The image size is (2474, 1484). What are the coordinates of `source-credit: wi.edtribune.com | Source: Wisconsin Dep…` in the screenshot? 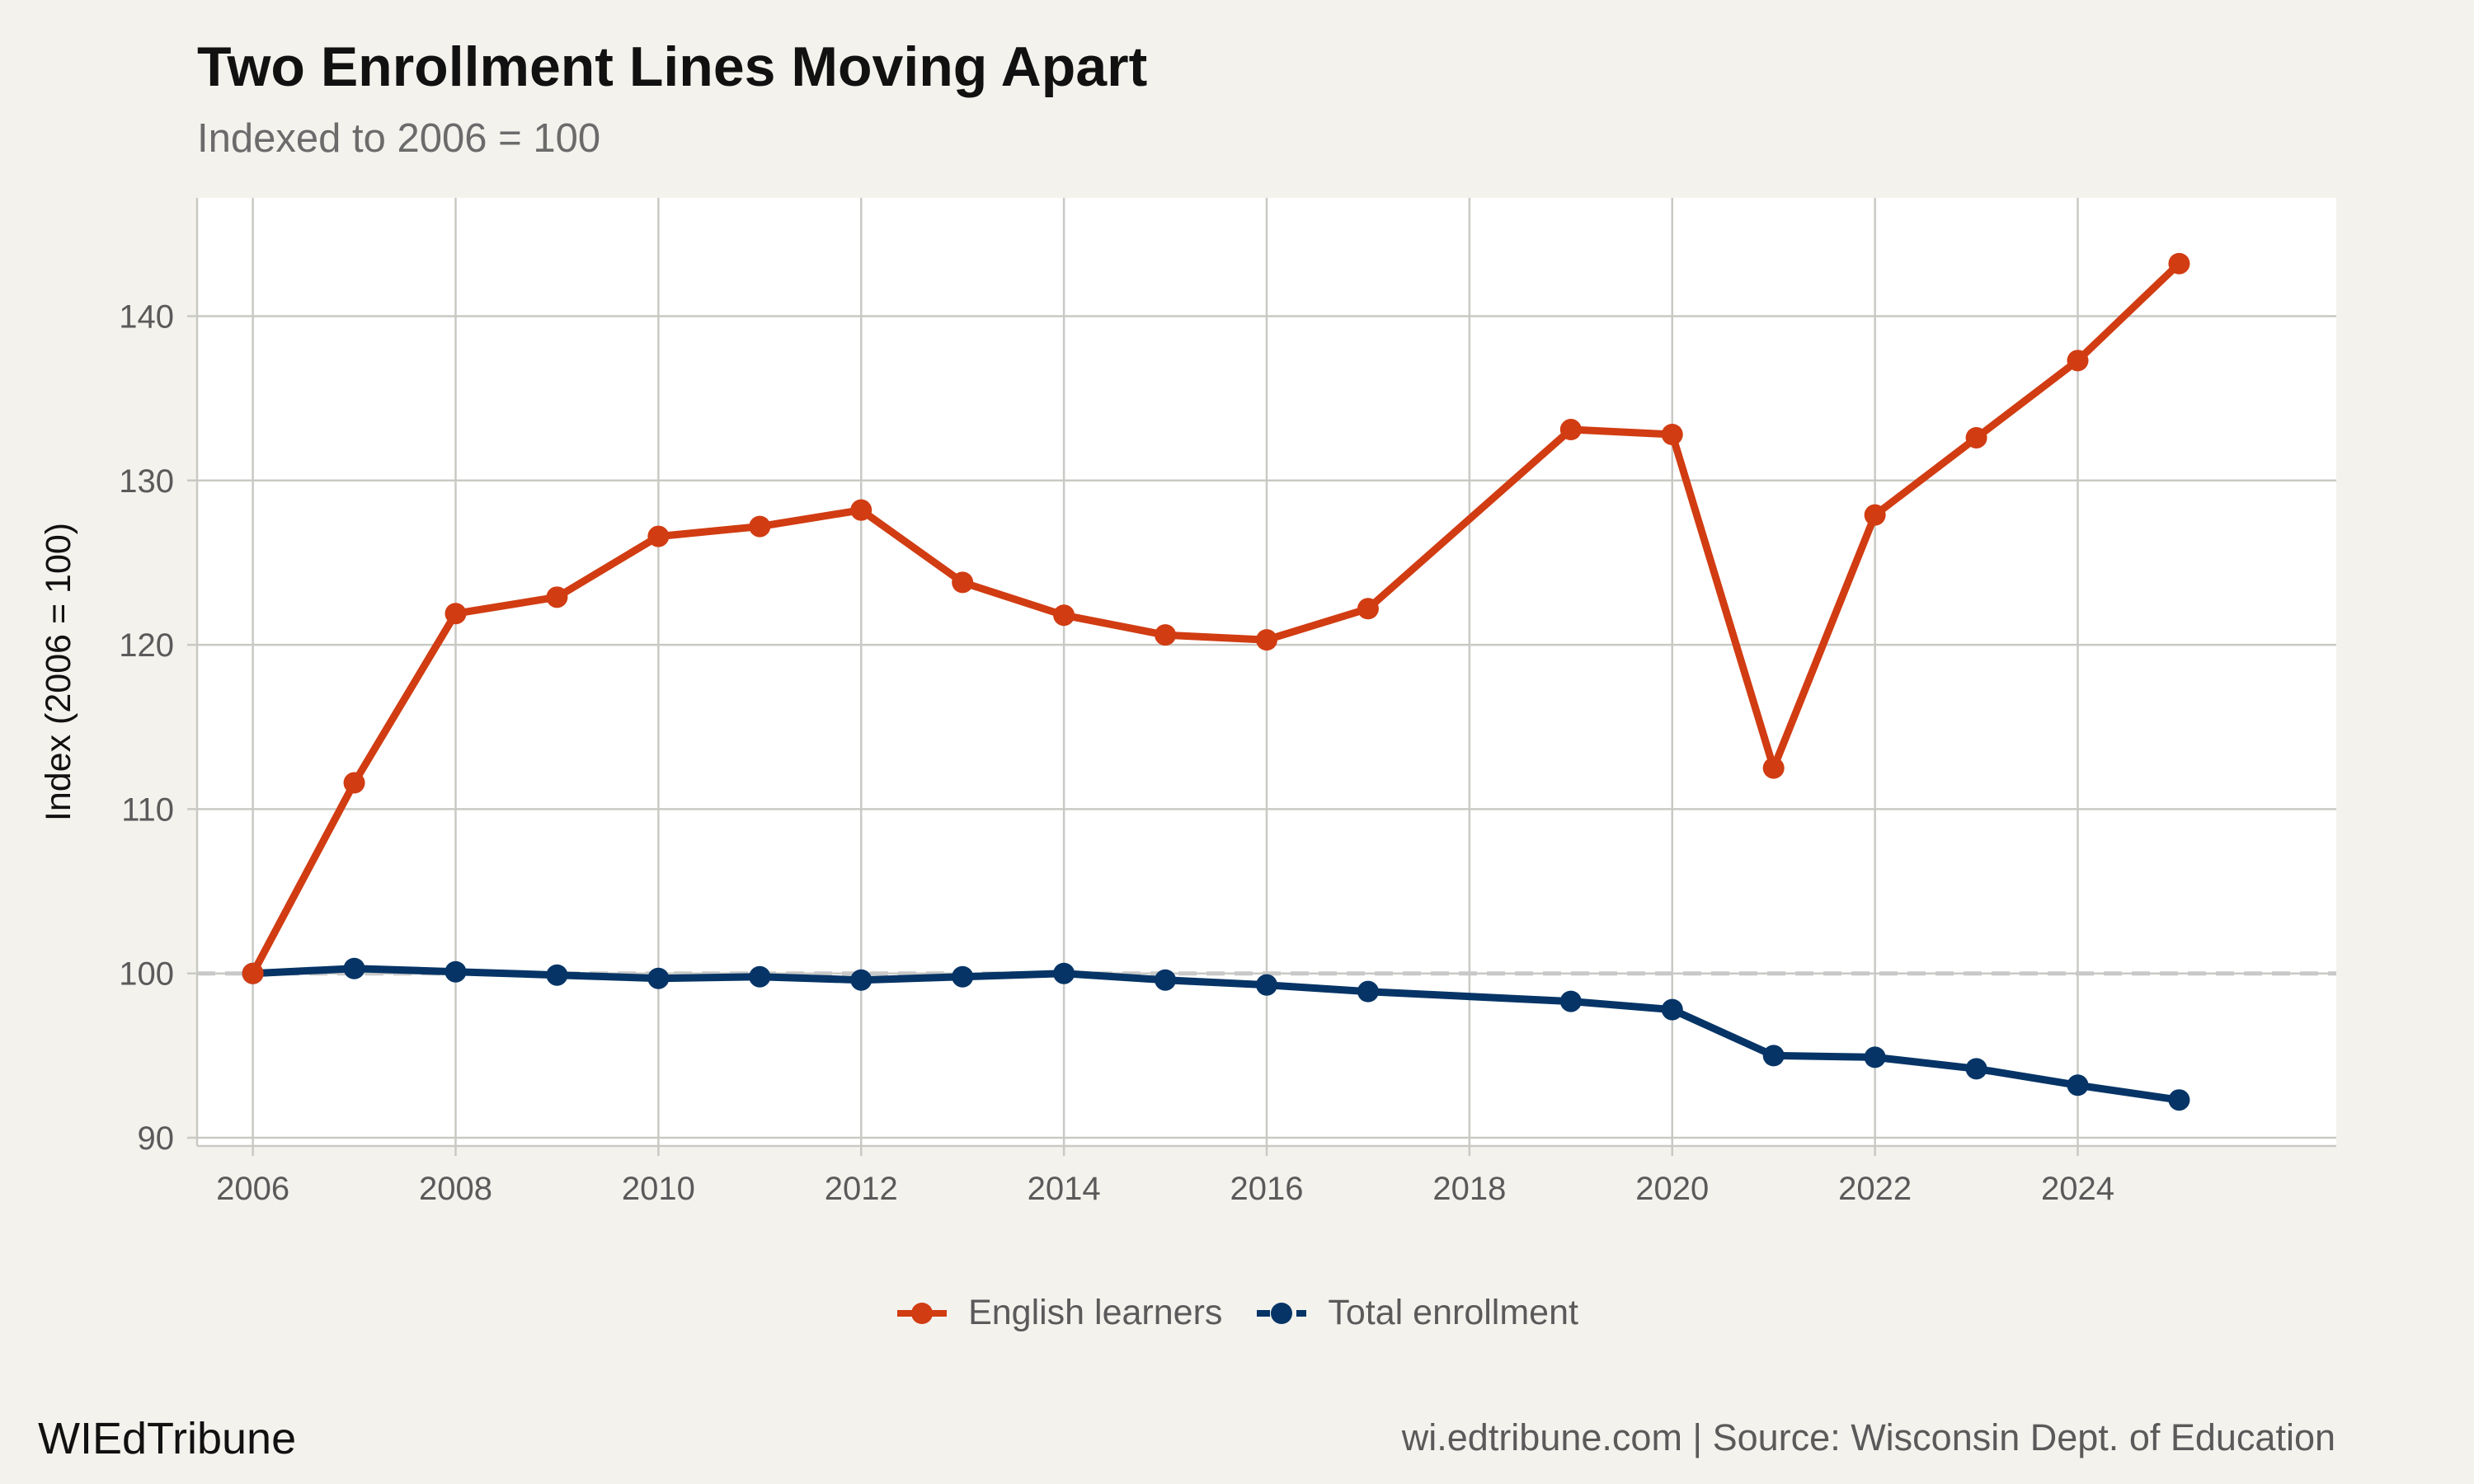 It's located at (1868, 1437).